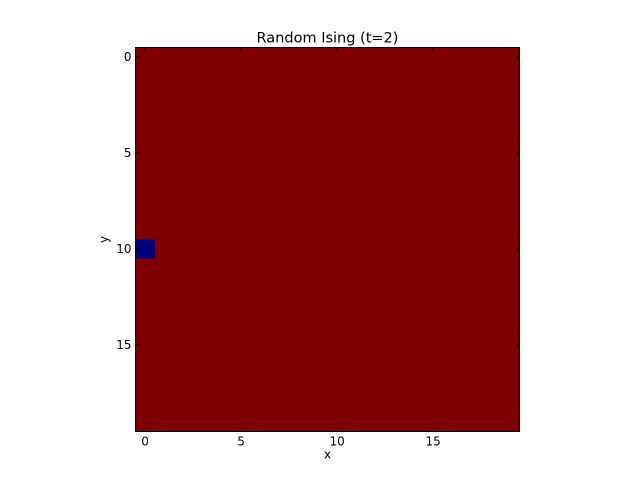 Image resolution: width=640 pixels, height=485 pixels. What do you see at coordinates (145, 442) in the screenshot?
I see `x-tick-label: 0` at bounding box center [145, 442].